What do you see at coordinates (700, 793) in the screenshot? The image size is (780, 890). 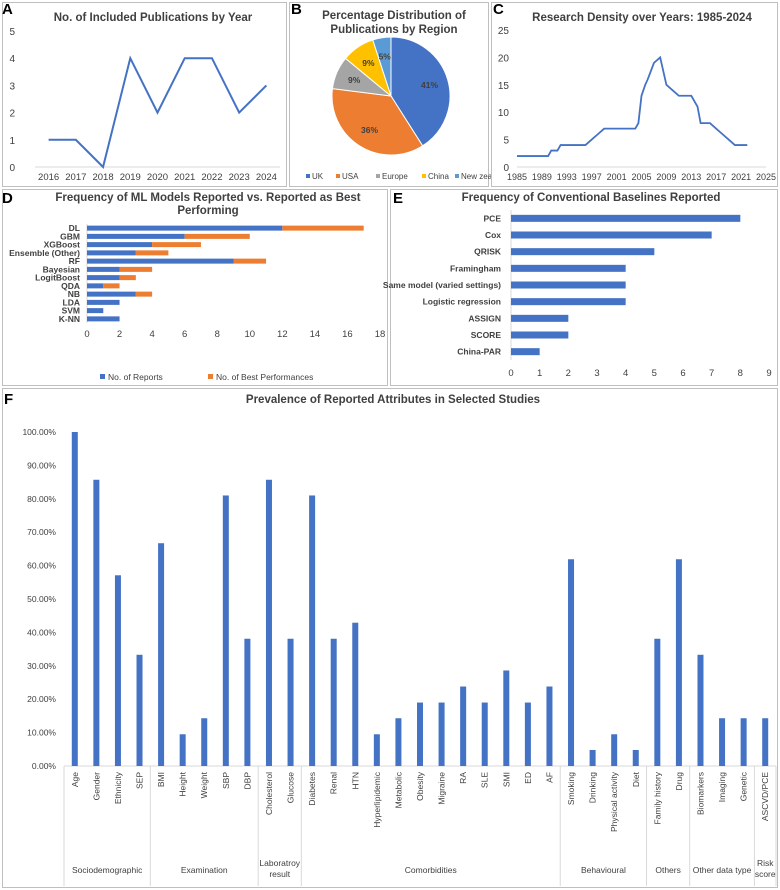 I see `chart-f-category-label: Biomarkers` at bounding box center [700, 793].